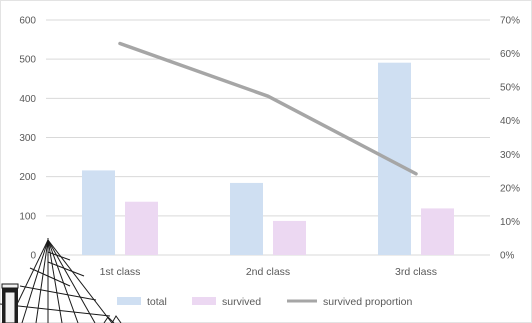  I want to click on category-labels: 1st class 2nd class 3rd class, so click(268, 272).